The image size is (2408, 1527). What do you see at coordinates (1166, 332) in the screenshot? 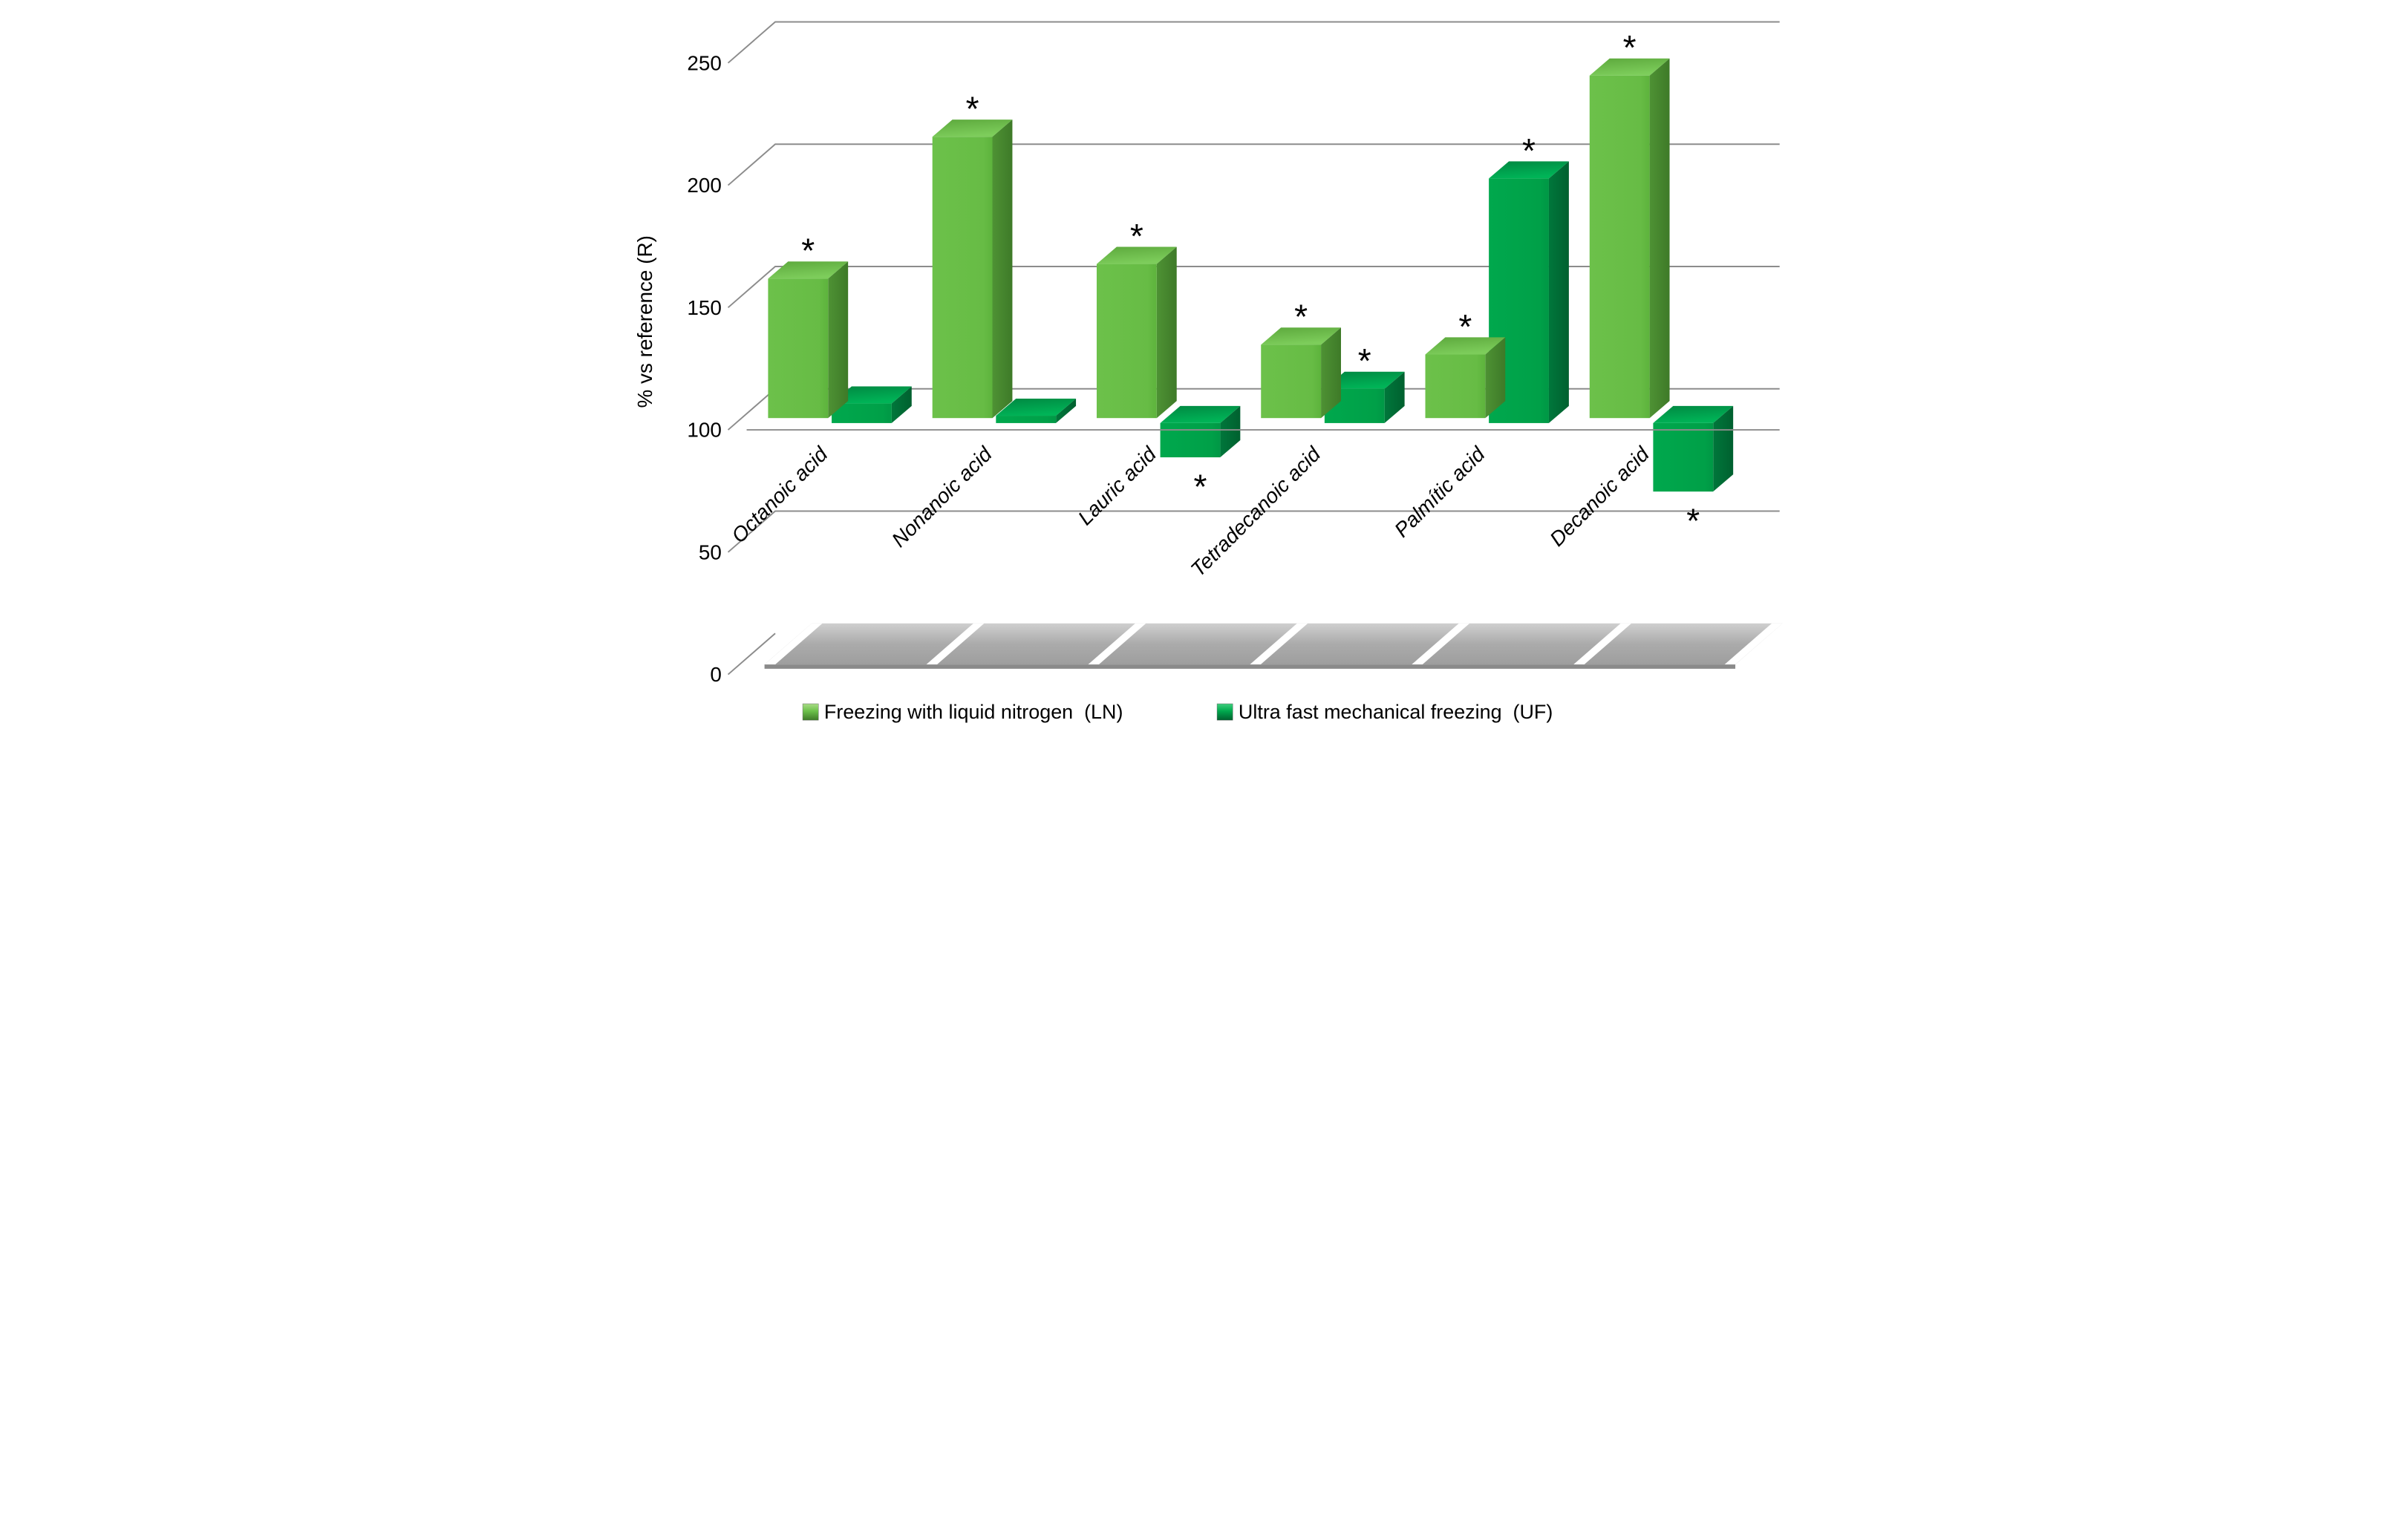
I see `bar-lauric-acid-ln-side-face` at bounding box center [1166, 332].